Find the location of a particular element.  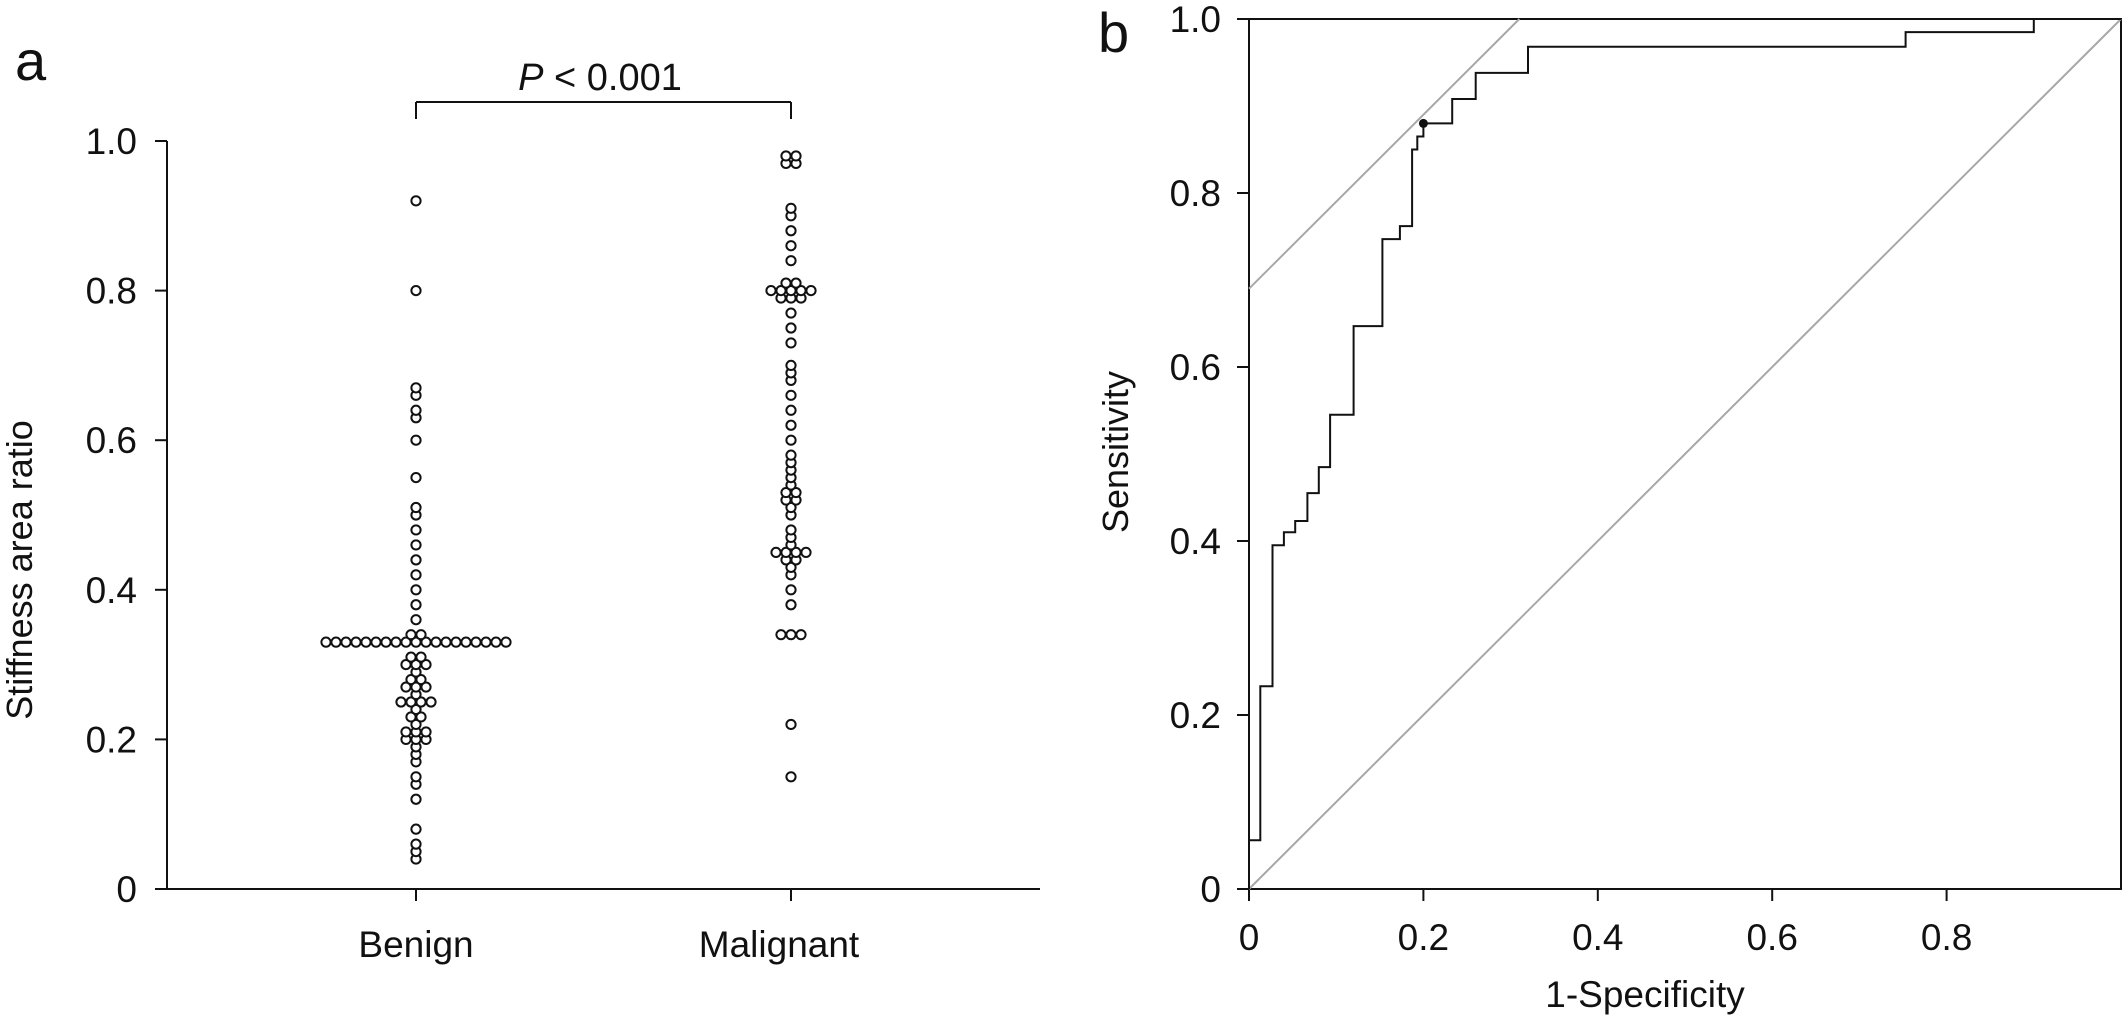

panel-b-y-tick-label: 0 is located at coordinates (1210, 889).